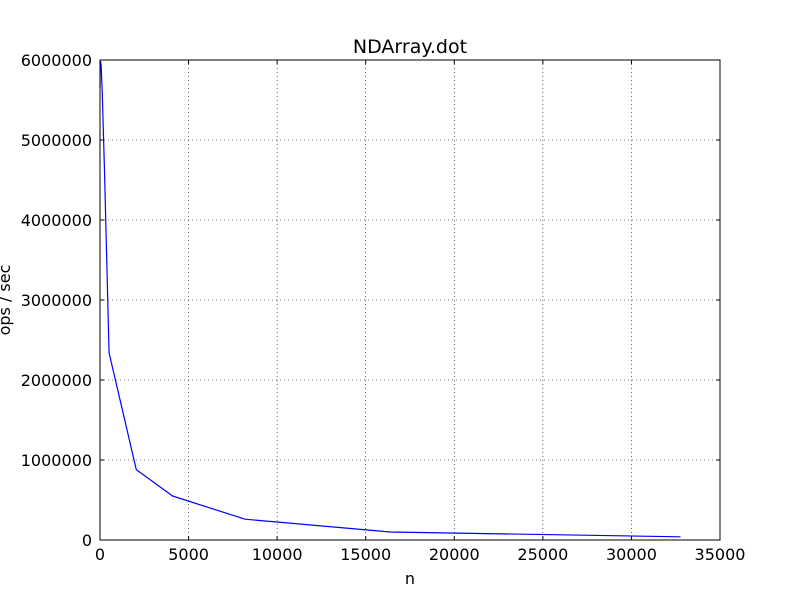 The height and width of the screenshot is (600, 800). I want to click on x-tick-label: 20000, so click(454, 554).